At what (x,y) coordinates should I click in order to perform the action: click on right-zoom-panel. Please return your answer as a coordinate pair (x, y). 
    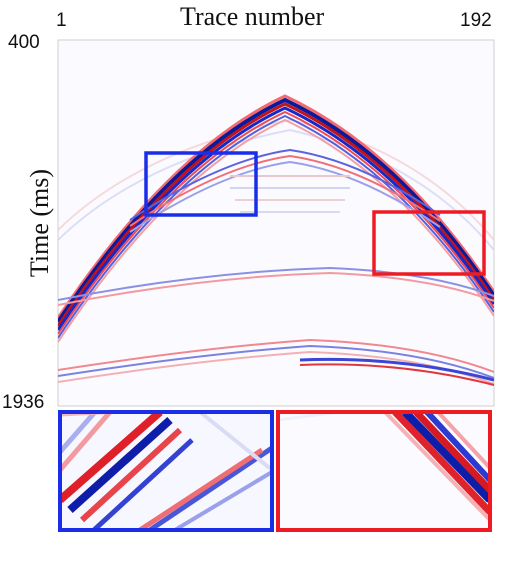
    Looking at the image, I should click on (384, 471).